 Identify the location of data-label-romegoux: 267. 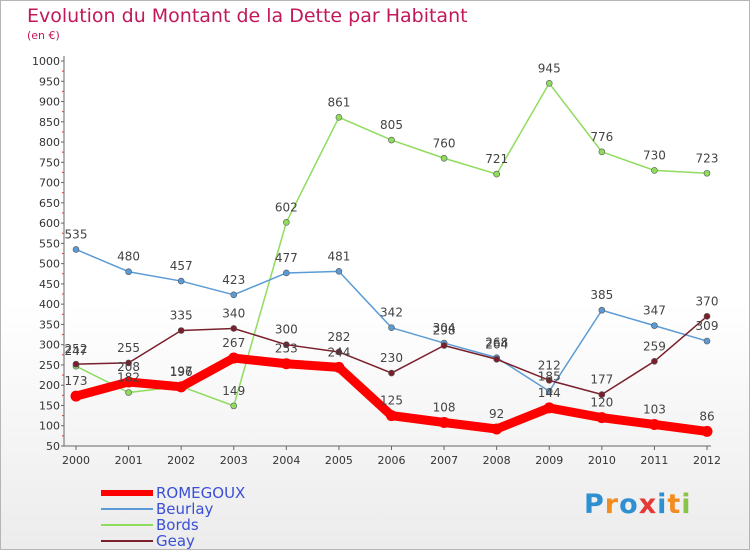
(233, 343).